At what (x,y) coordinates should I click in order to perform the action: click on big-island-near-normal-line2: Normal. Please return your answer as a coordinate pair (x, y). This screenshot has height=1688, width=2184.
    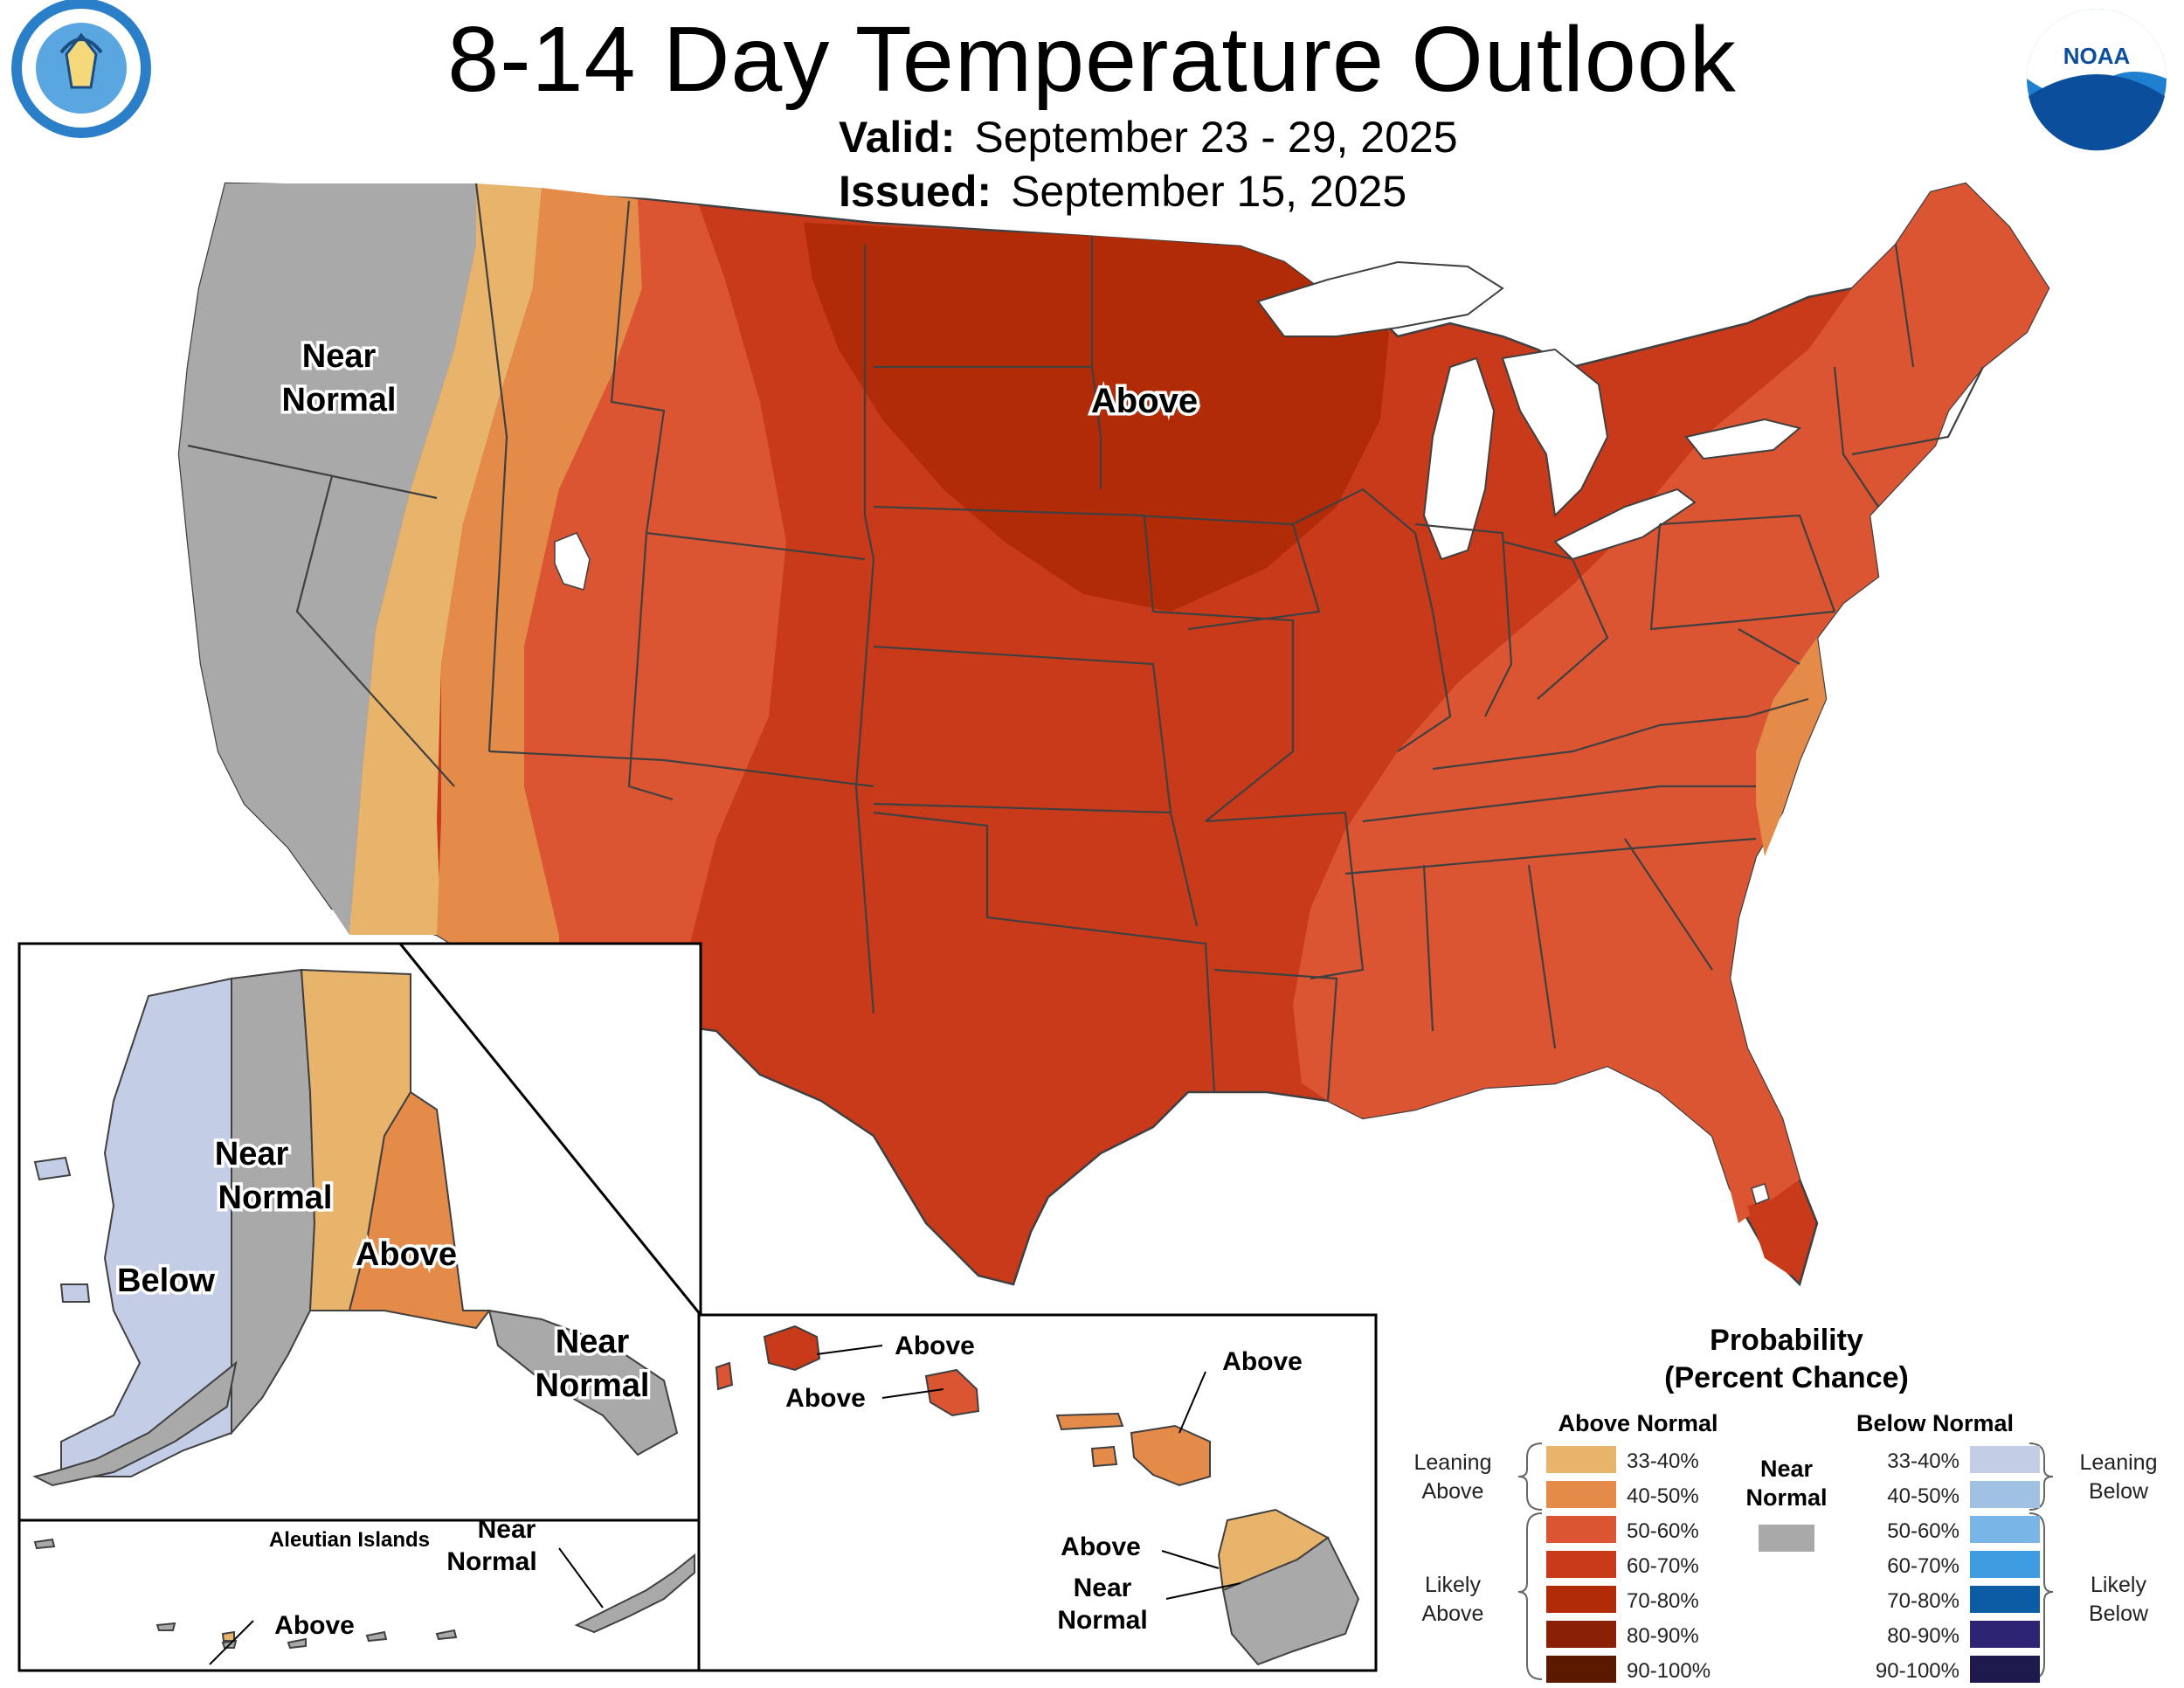
    Looking at the image, I should click on (1102, 1620).